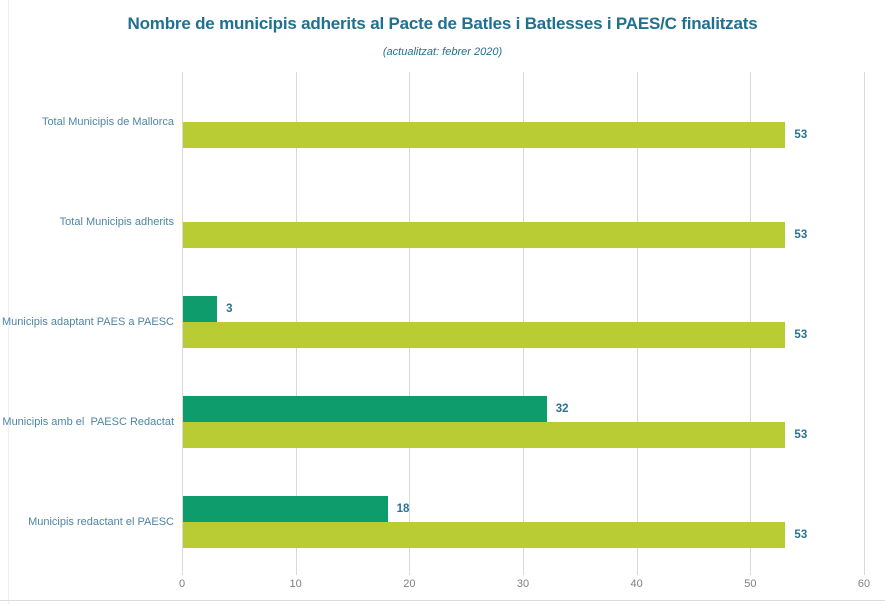  I want to click on value-label: 3, so click(229, 309).